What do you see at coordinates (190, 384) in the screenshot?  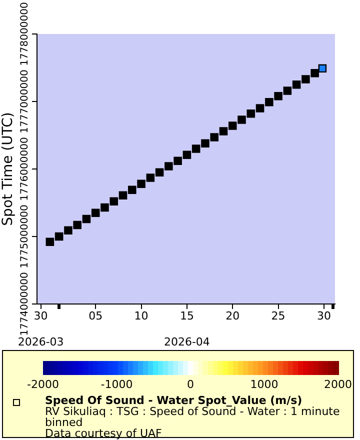 I see `color-bar-label: 0` at bounding box center [190, 384].